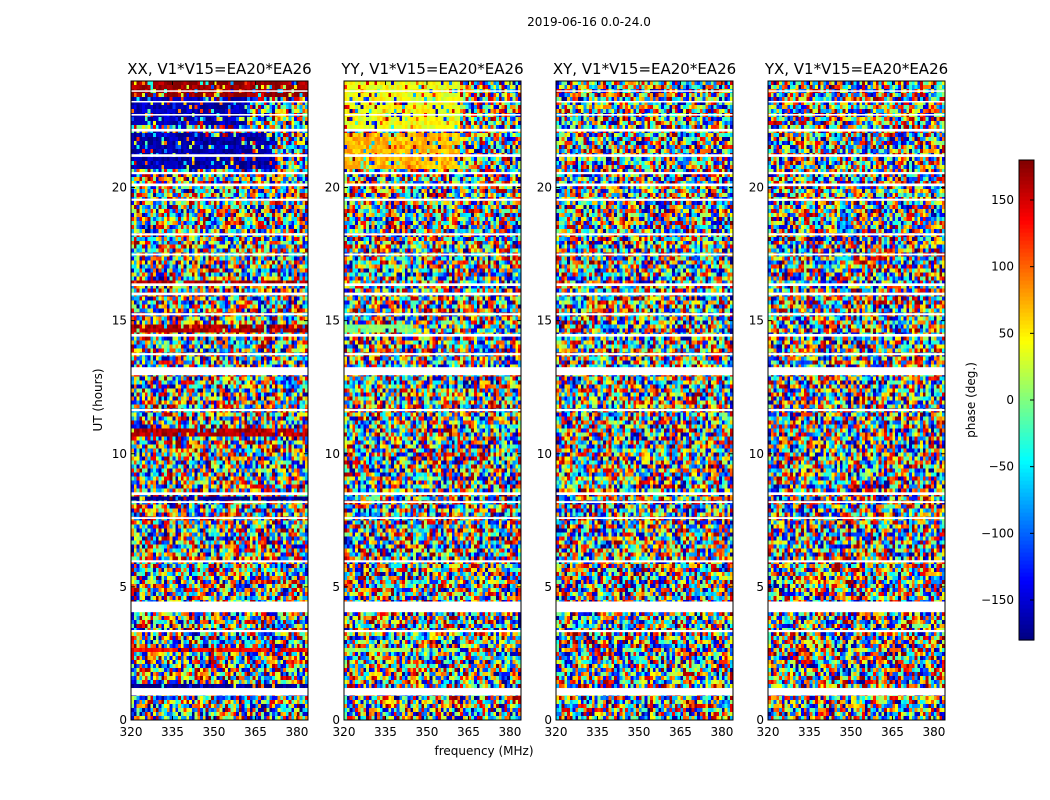  I want to click on panel-frame, so click(856, 400).